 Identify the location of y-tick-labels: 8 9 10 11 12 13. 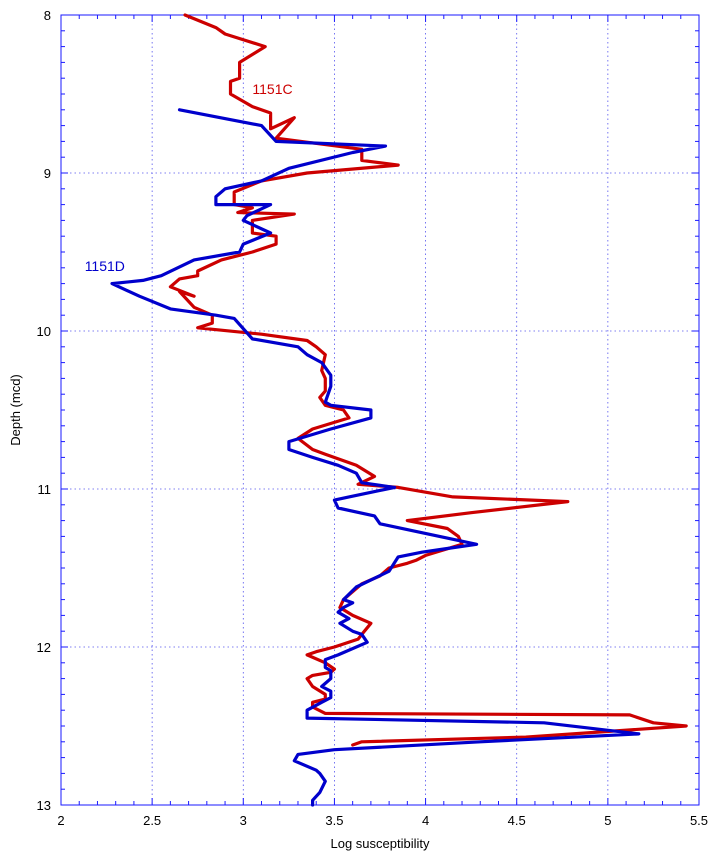
(44, 410).